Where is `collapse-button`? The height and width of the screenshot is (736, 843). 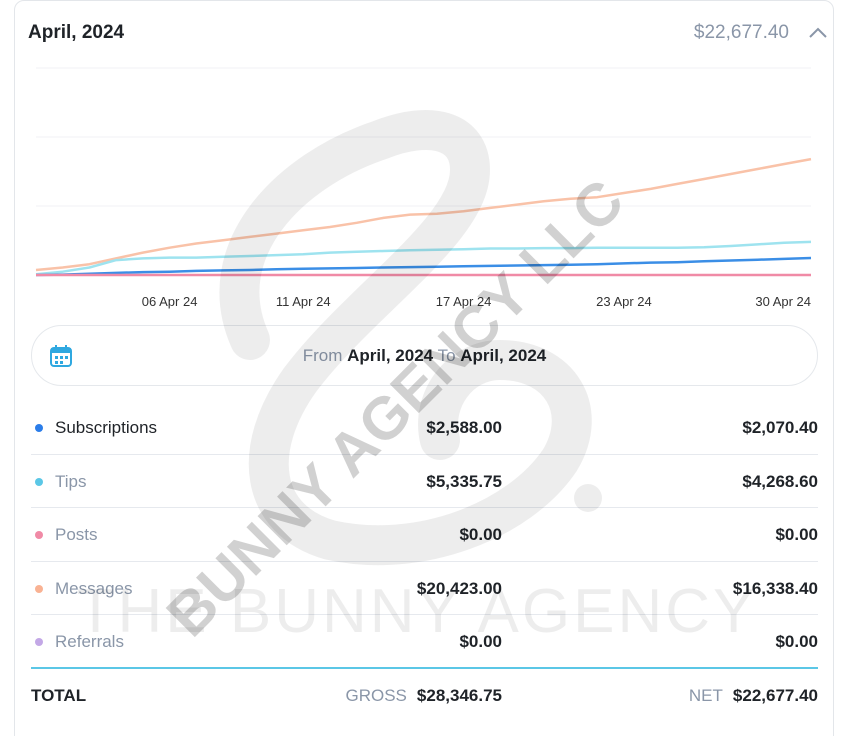
collapse-button is located at coordinates (818, 33).